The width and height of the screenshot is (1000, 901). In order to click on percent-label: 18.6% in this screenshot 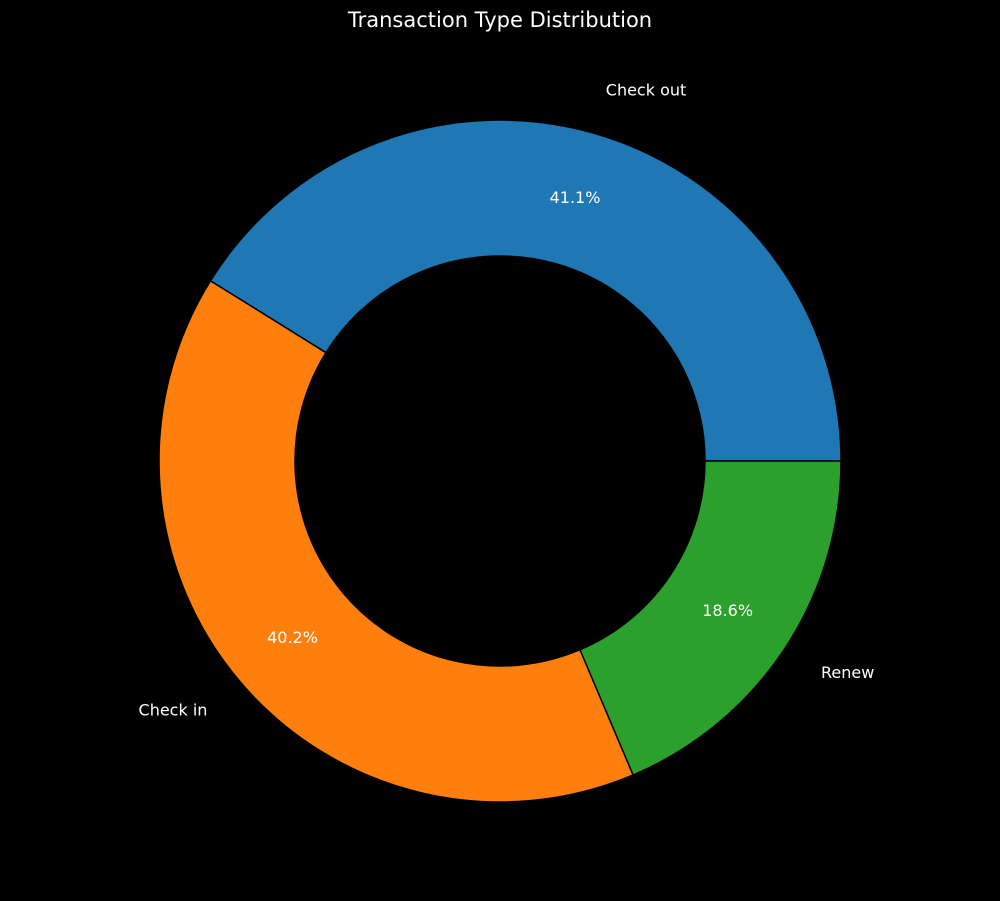, I will do `click(727, 610)`.